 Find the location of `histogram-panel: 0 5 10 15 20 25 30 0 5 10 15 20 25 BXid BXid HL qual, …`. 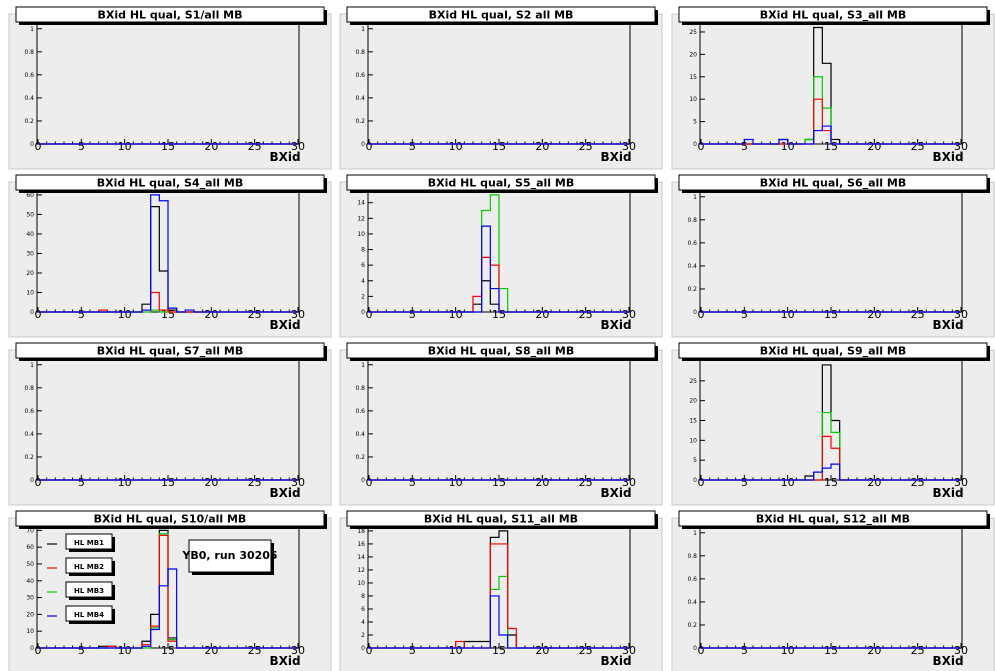

histogram-panel: 0 5 10 15 20 25 30 0 5 10 15 20 25 BXid BXid HL qual, … is located at coordinates (833, 424).